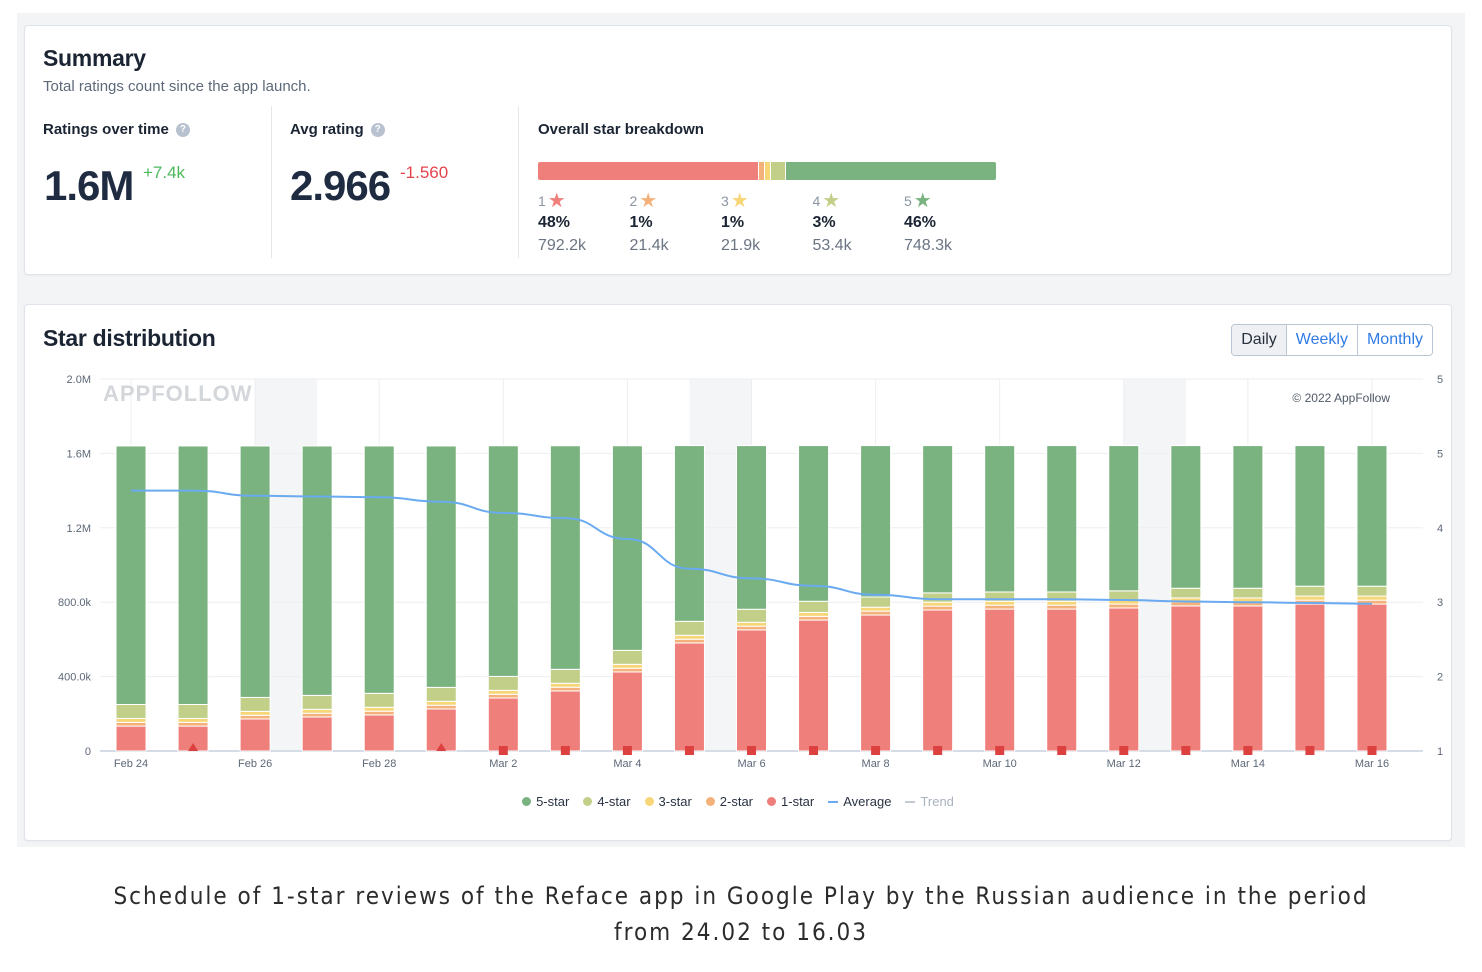 This screenshot has height=972, width=1482. What do you see at coordinates (928, 245) in the screenshot?
I see `star-count: 748.3k` at bounding box center [928, 245].